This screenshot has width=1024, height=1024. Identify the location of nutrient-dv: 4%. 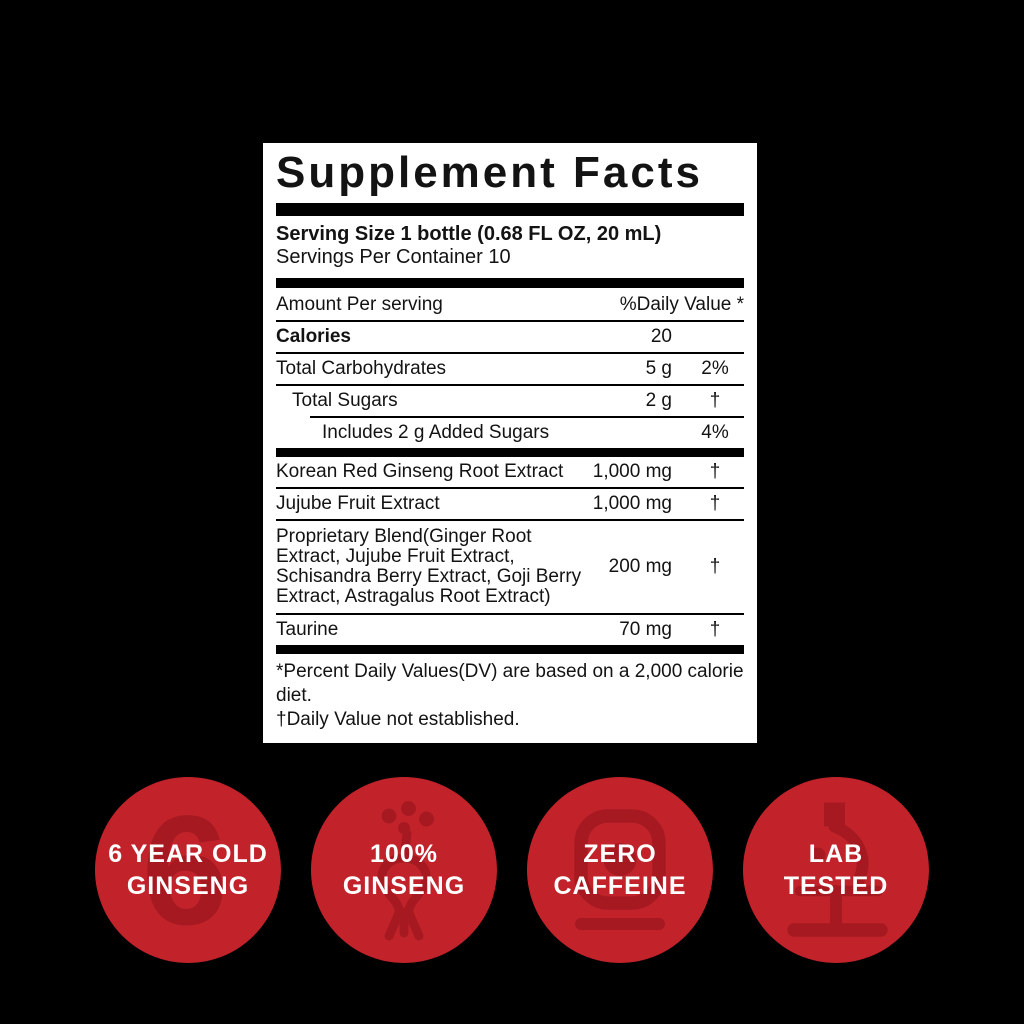
(715, 432).